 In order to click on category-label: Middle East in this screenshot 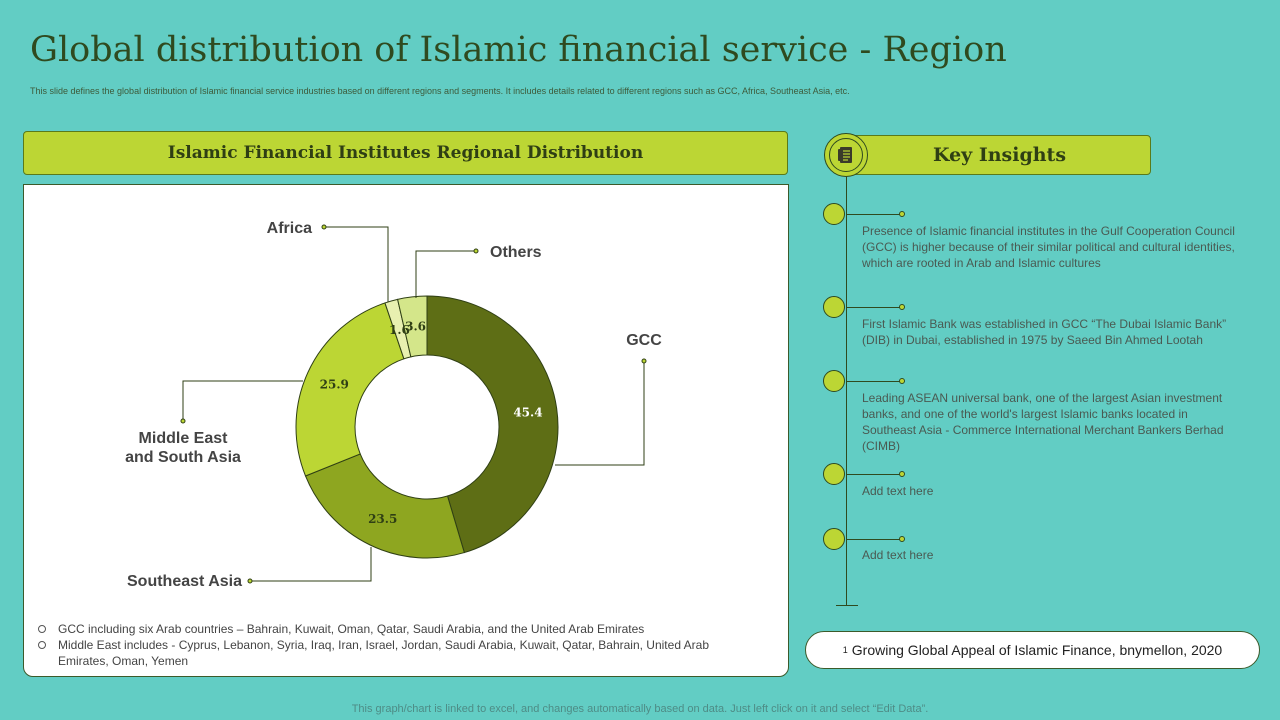, I will do `click(184, 438)`.